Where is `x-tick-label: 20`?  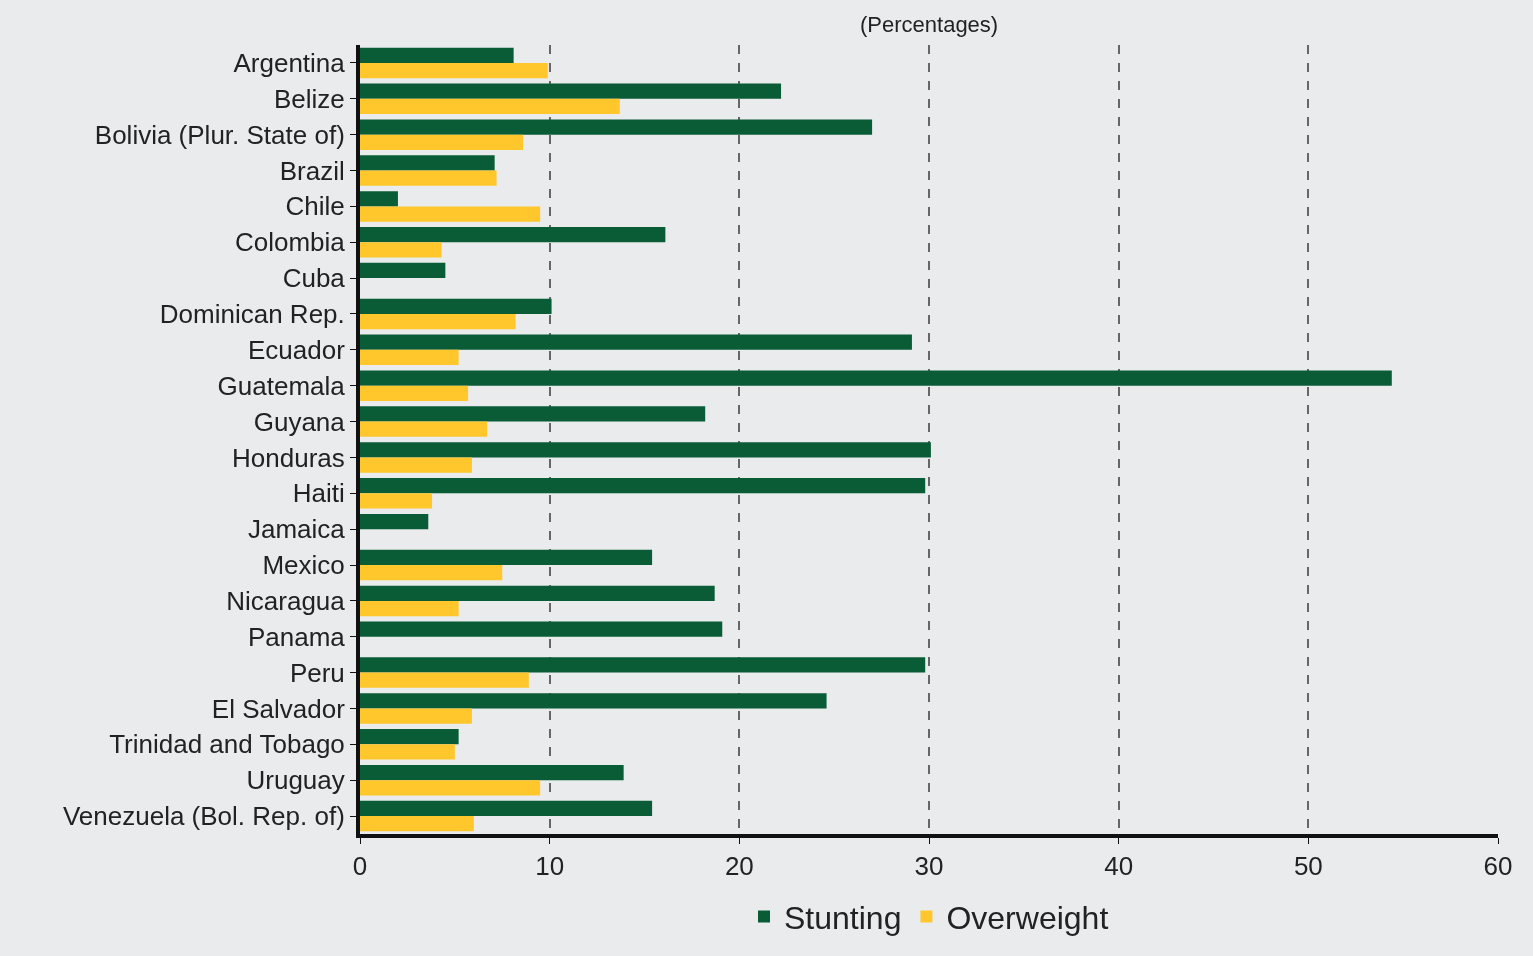
x-tick-label: 20 is located at coordinates (739, 866).